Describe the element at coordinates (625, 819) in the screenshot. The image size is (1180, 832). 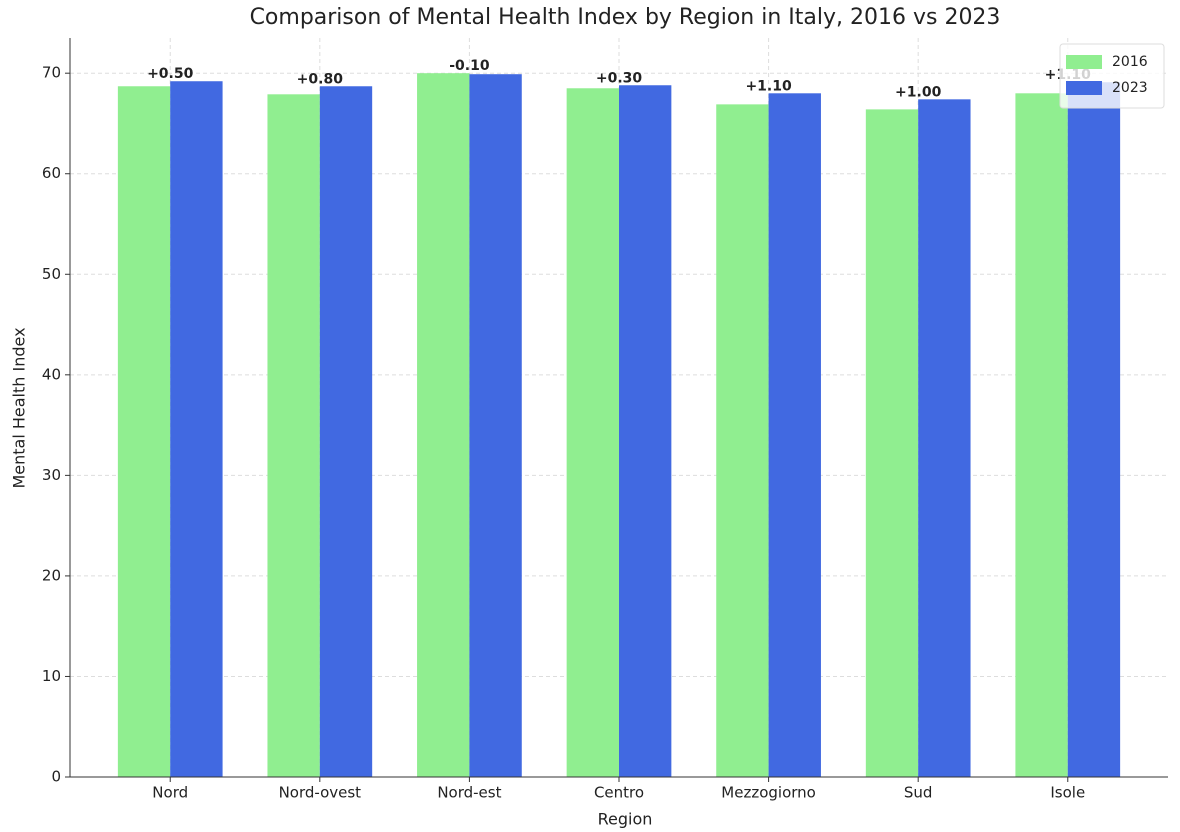
I see `x-axis-label: Region` at that location.